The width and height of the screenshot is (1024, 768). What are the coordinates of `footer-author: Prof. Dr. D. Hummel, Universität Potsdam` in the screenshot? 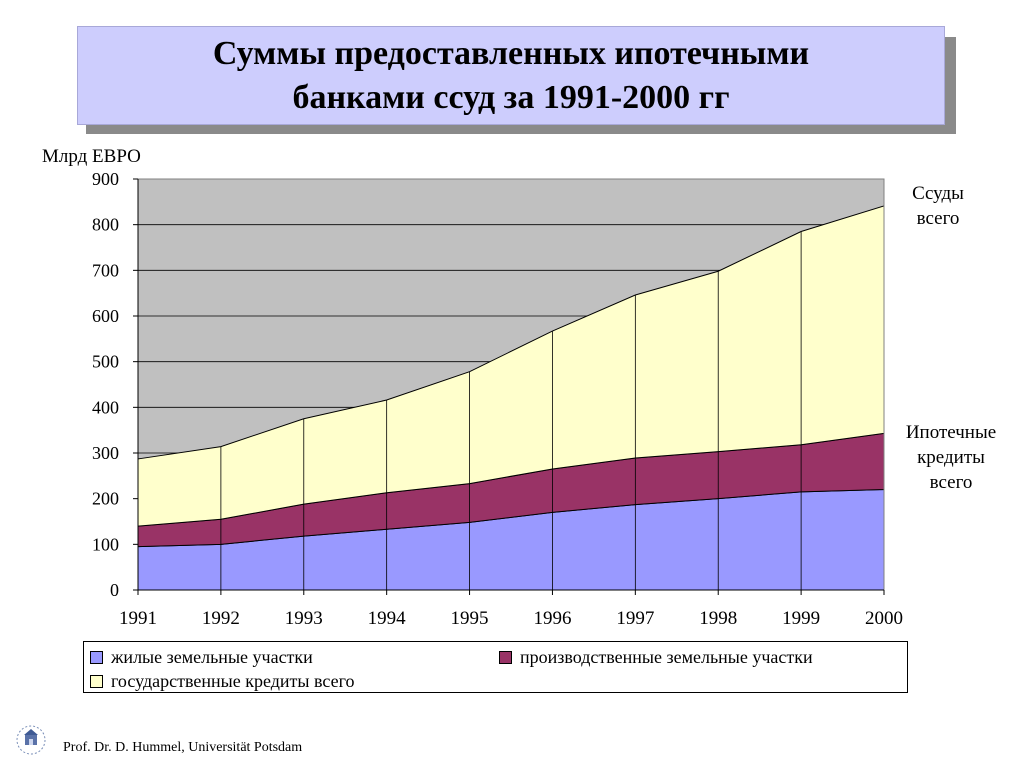 It's located at (183, 747).